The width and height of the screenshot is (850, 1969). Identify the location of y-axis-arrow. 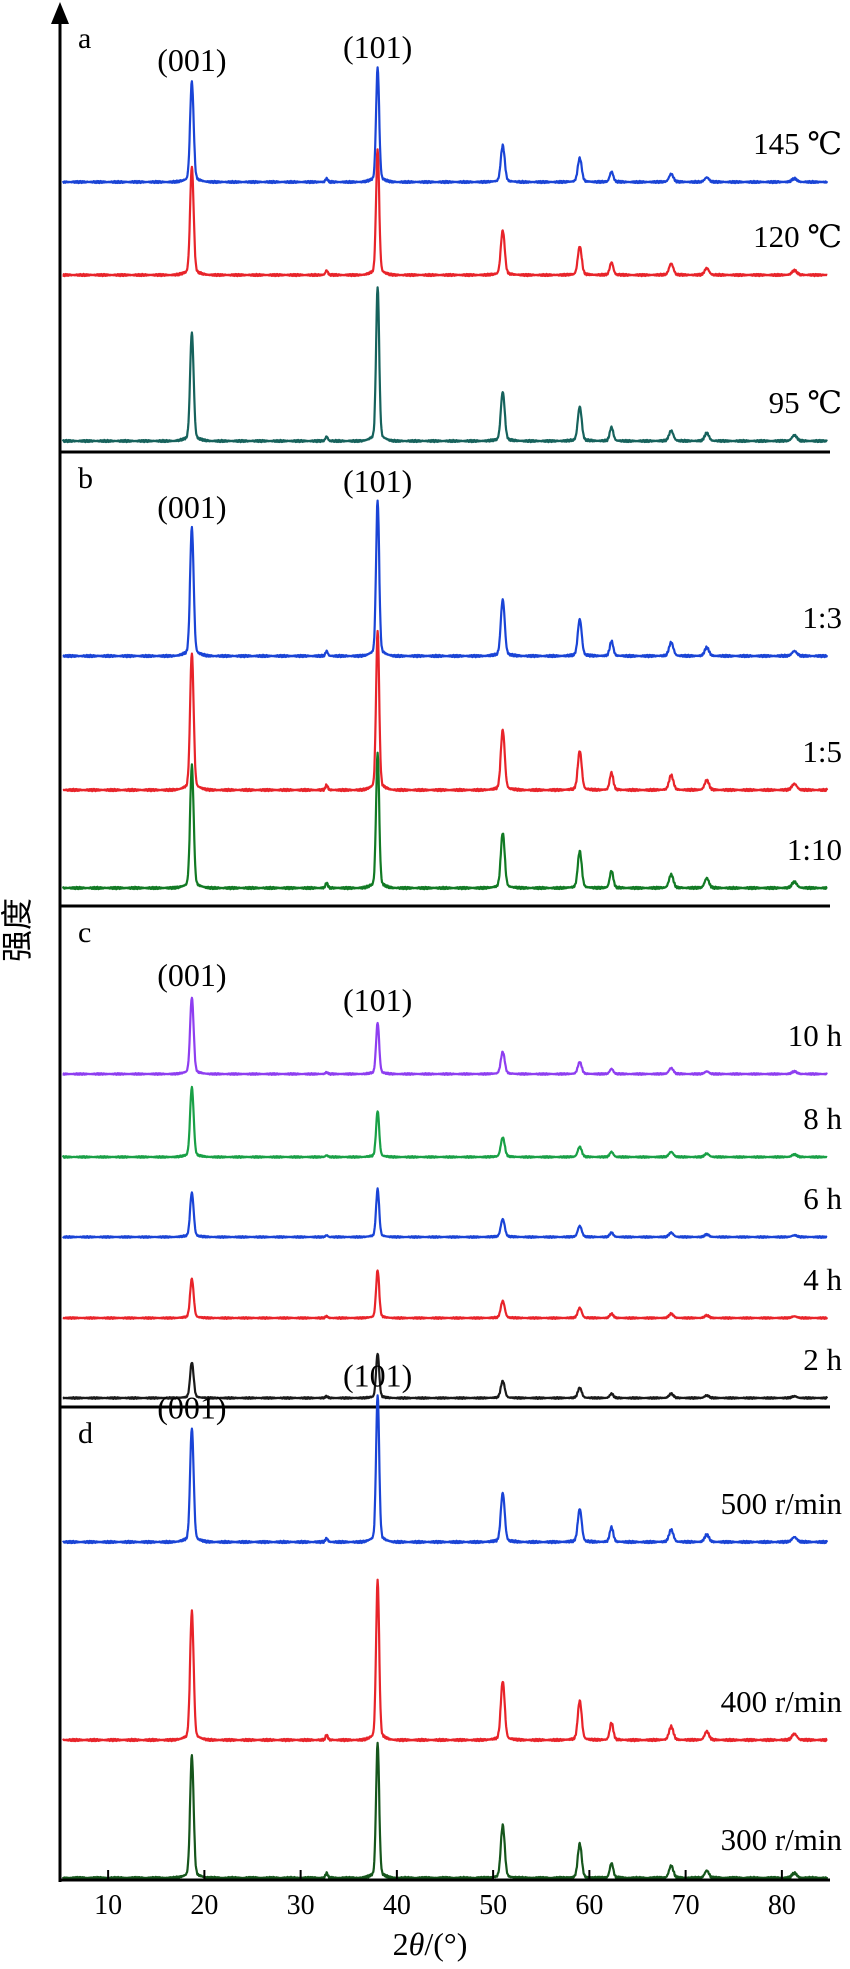
(60, 13).